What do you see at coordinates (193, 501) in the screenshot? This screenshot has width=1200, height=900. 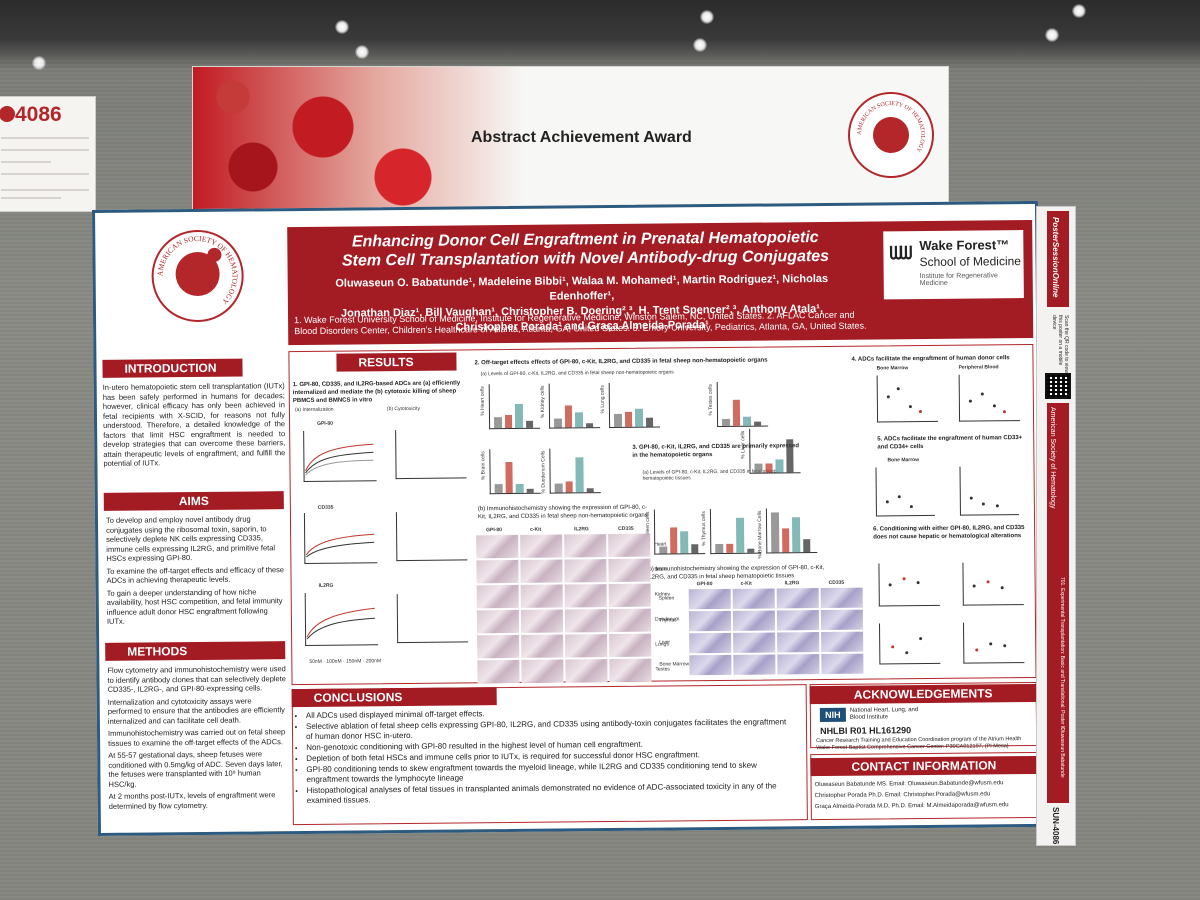 I see `aims-heading: AIMS` at bounding box center [193, 501].